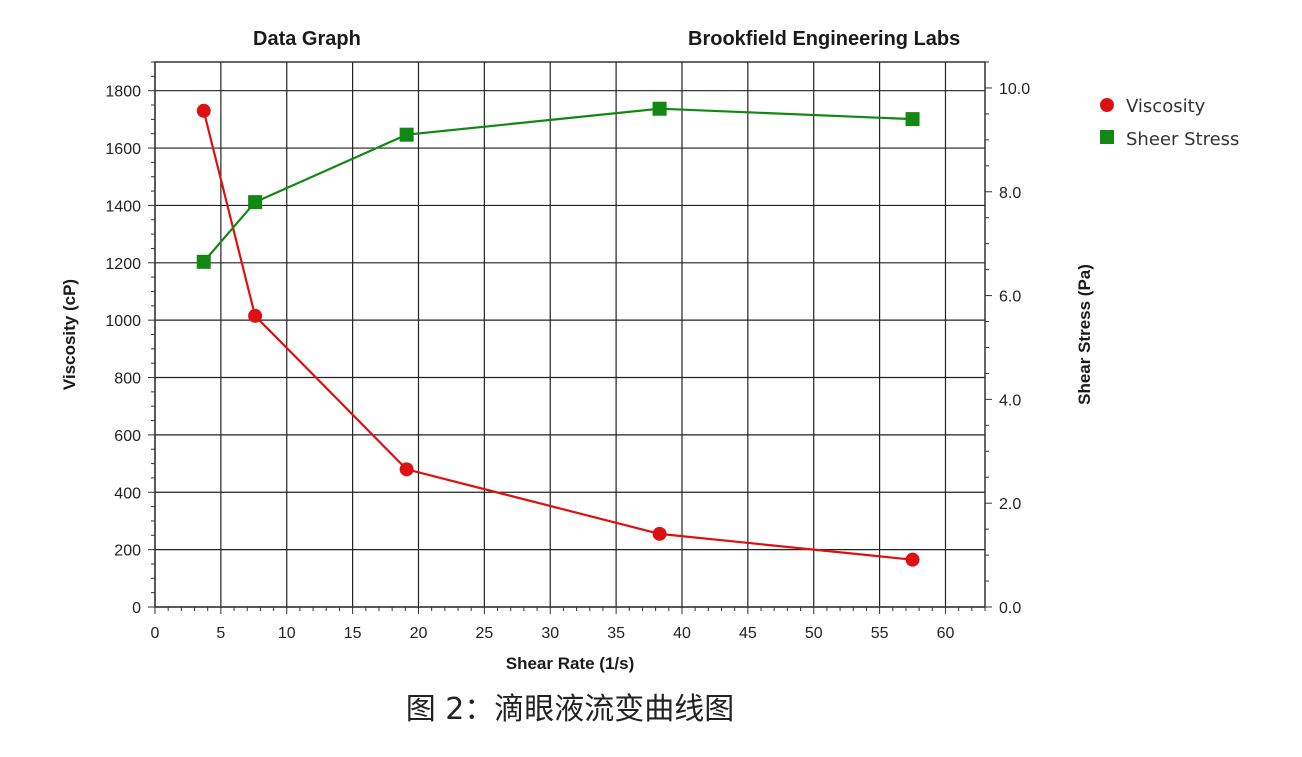 The height and width of the screenshot is (757, 1302). Describe the element at coordinates (880, 633) in the screenshot. I see `x-tick-label: 55` at that location.